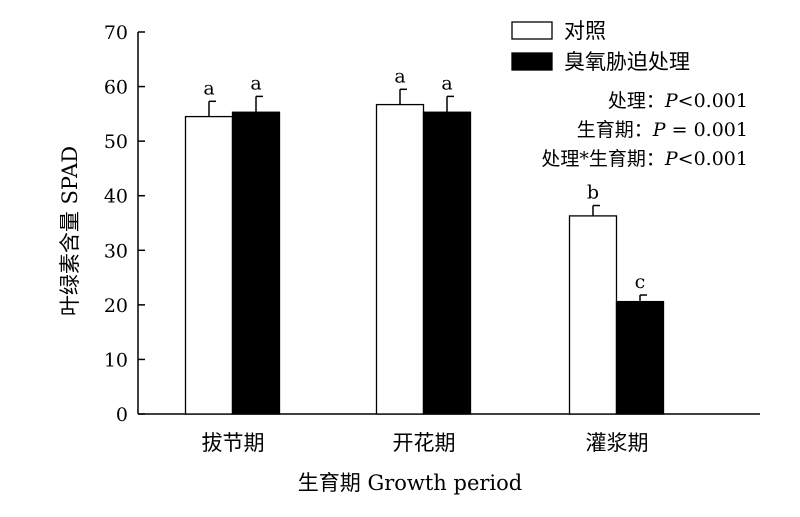 This screenshot has height=517, width=800. Describe the element at coordinates (116, 142) in the screenshot. I see `y-tick-label: 50` at that location.